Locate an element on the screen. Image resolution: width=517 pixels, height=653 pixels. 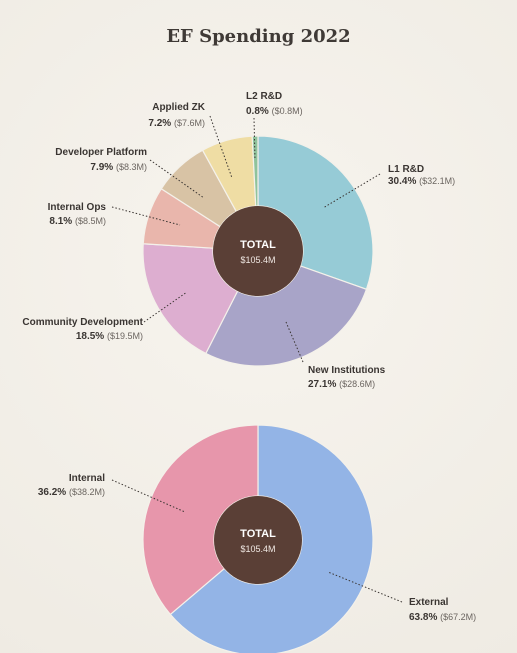
leader-line-internal is located at coordinates (148, 496).